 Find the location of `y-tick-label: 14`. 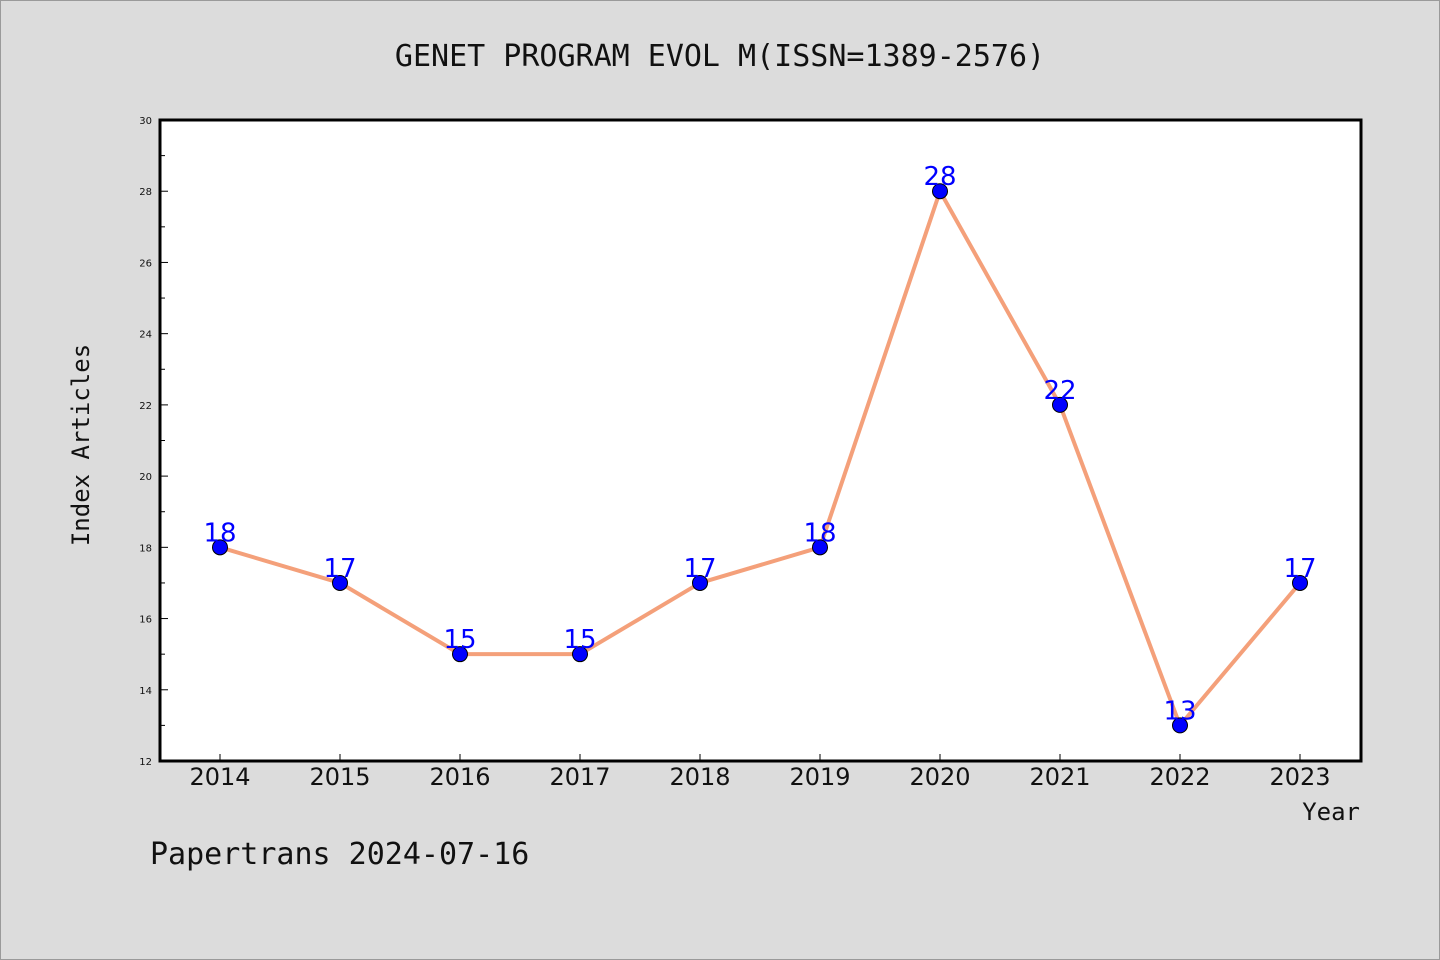

y-tick-label: 14 is located at coordinates (145, 691).